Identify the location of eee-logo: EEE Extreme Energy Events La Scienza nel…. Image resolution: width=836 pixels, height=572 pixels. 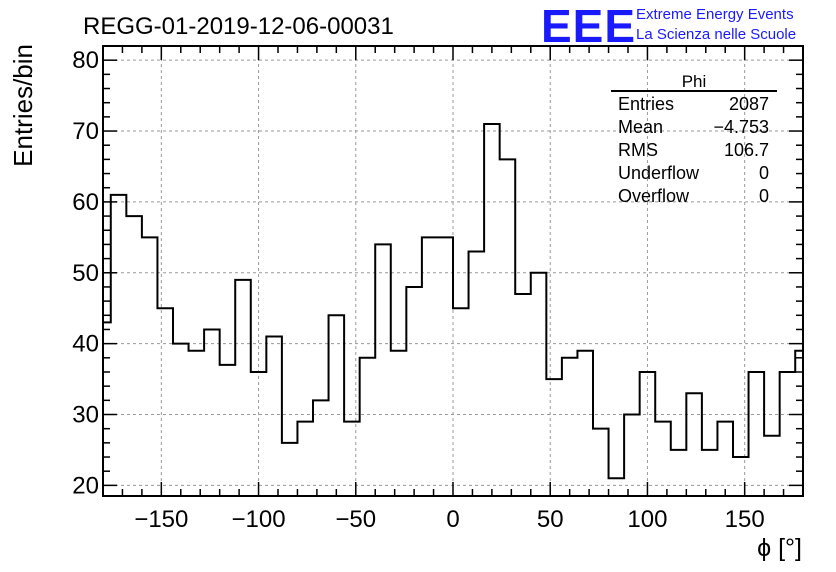
(668, 26).